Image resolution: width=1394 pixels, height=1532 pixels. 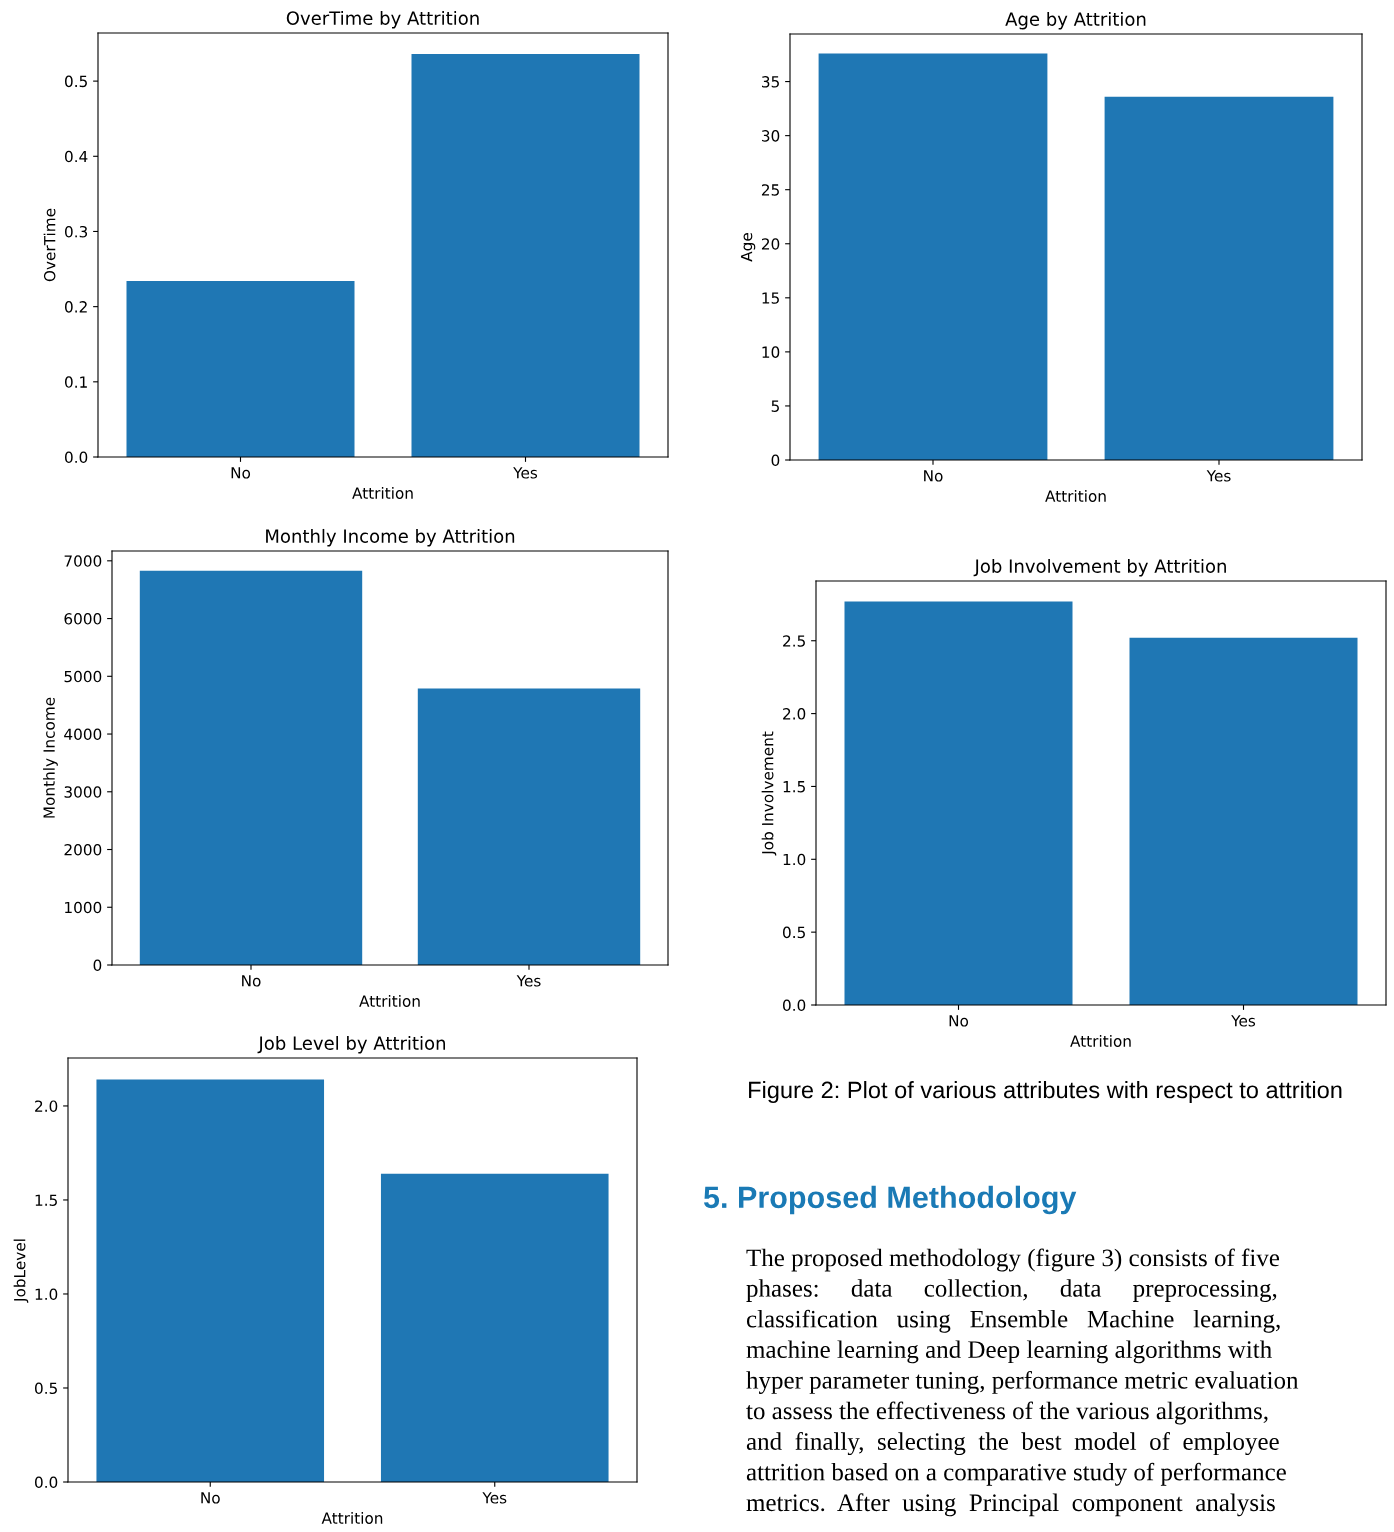 I want to click on chart-title: Job Involvement by Attrition, so click(x=1099, y=567).